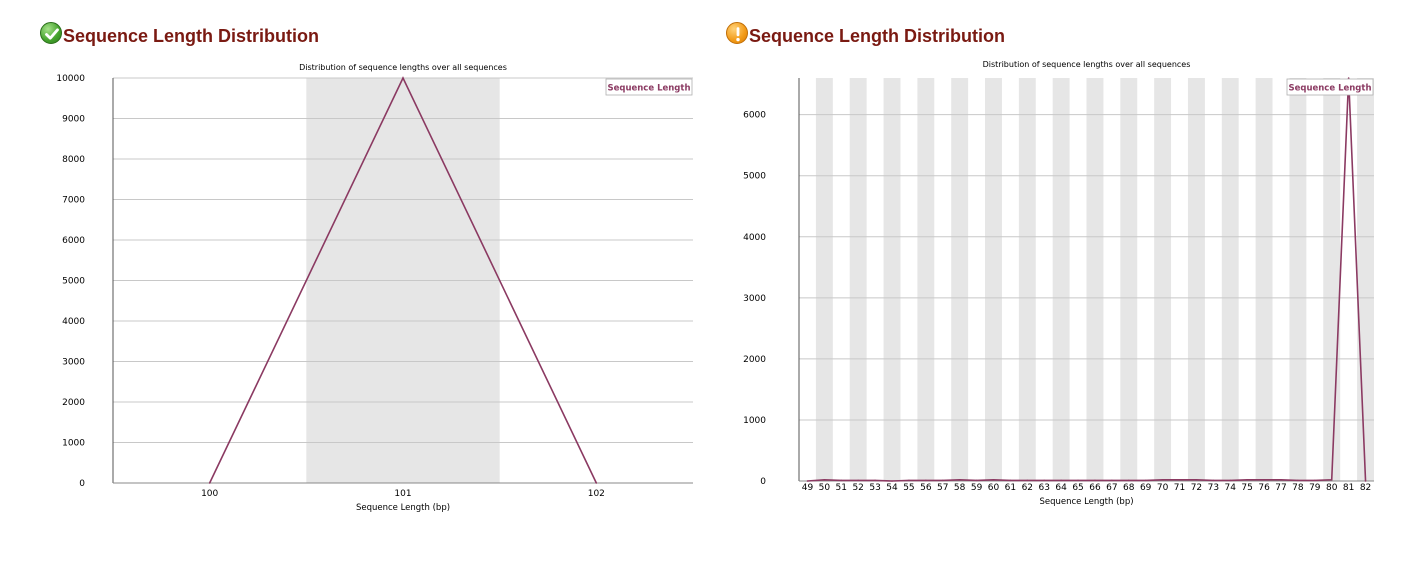 This screenshot has height=566, width=1412. Describe the element at coordinates (73, 241) in the screenshot. I see `y-tick-label: 6000` at that location.